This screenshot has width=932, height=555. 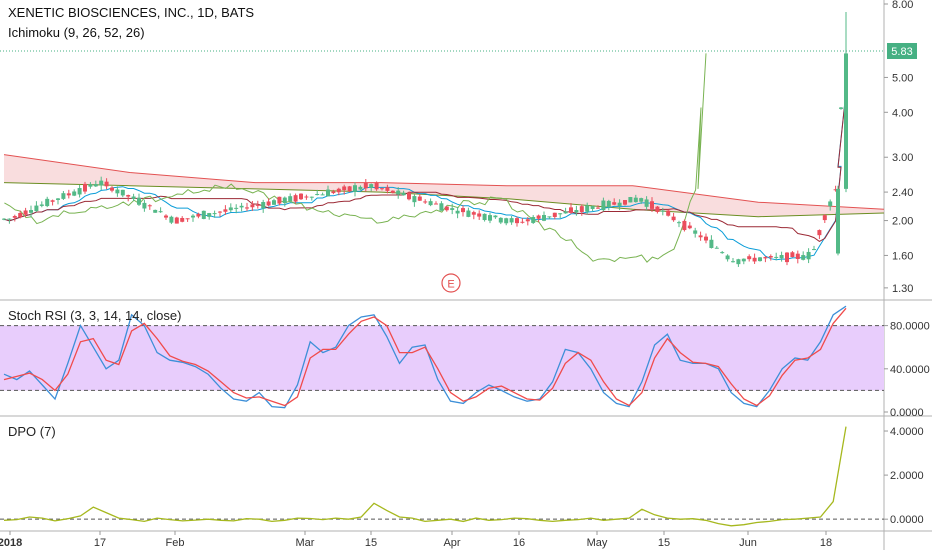 I want to click on x-tick-label: Jun, so click(x=748, y=543).